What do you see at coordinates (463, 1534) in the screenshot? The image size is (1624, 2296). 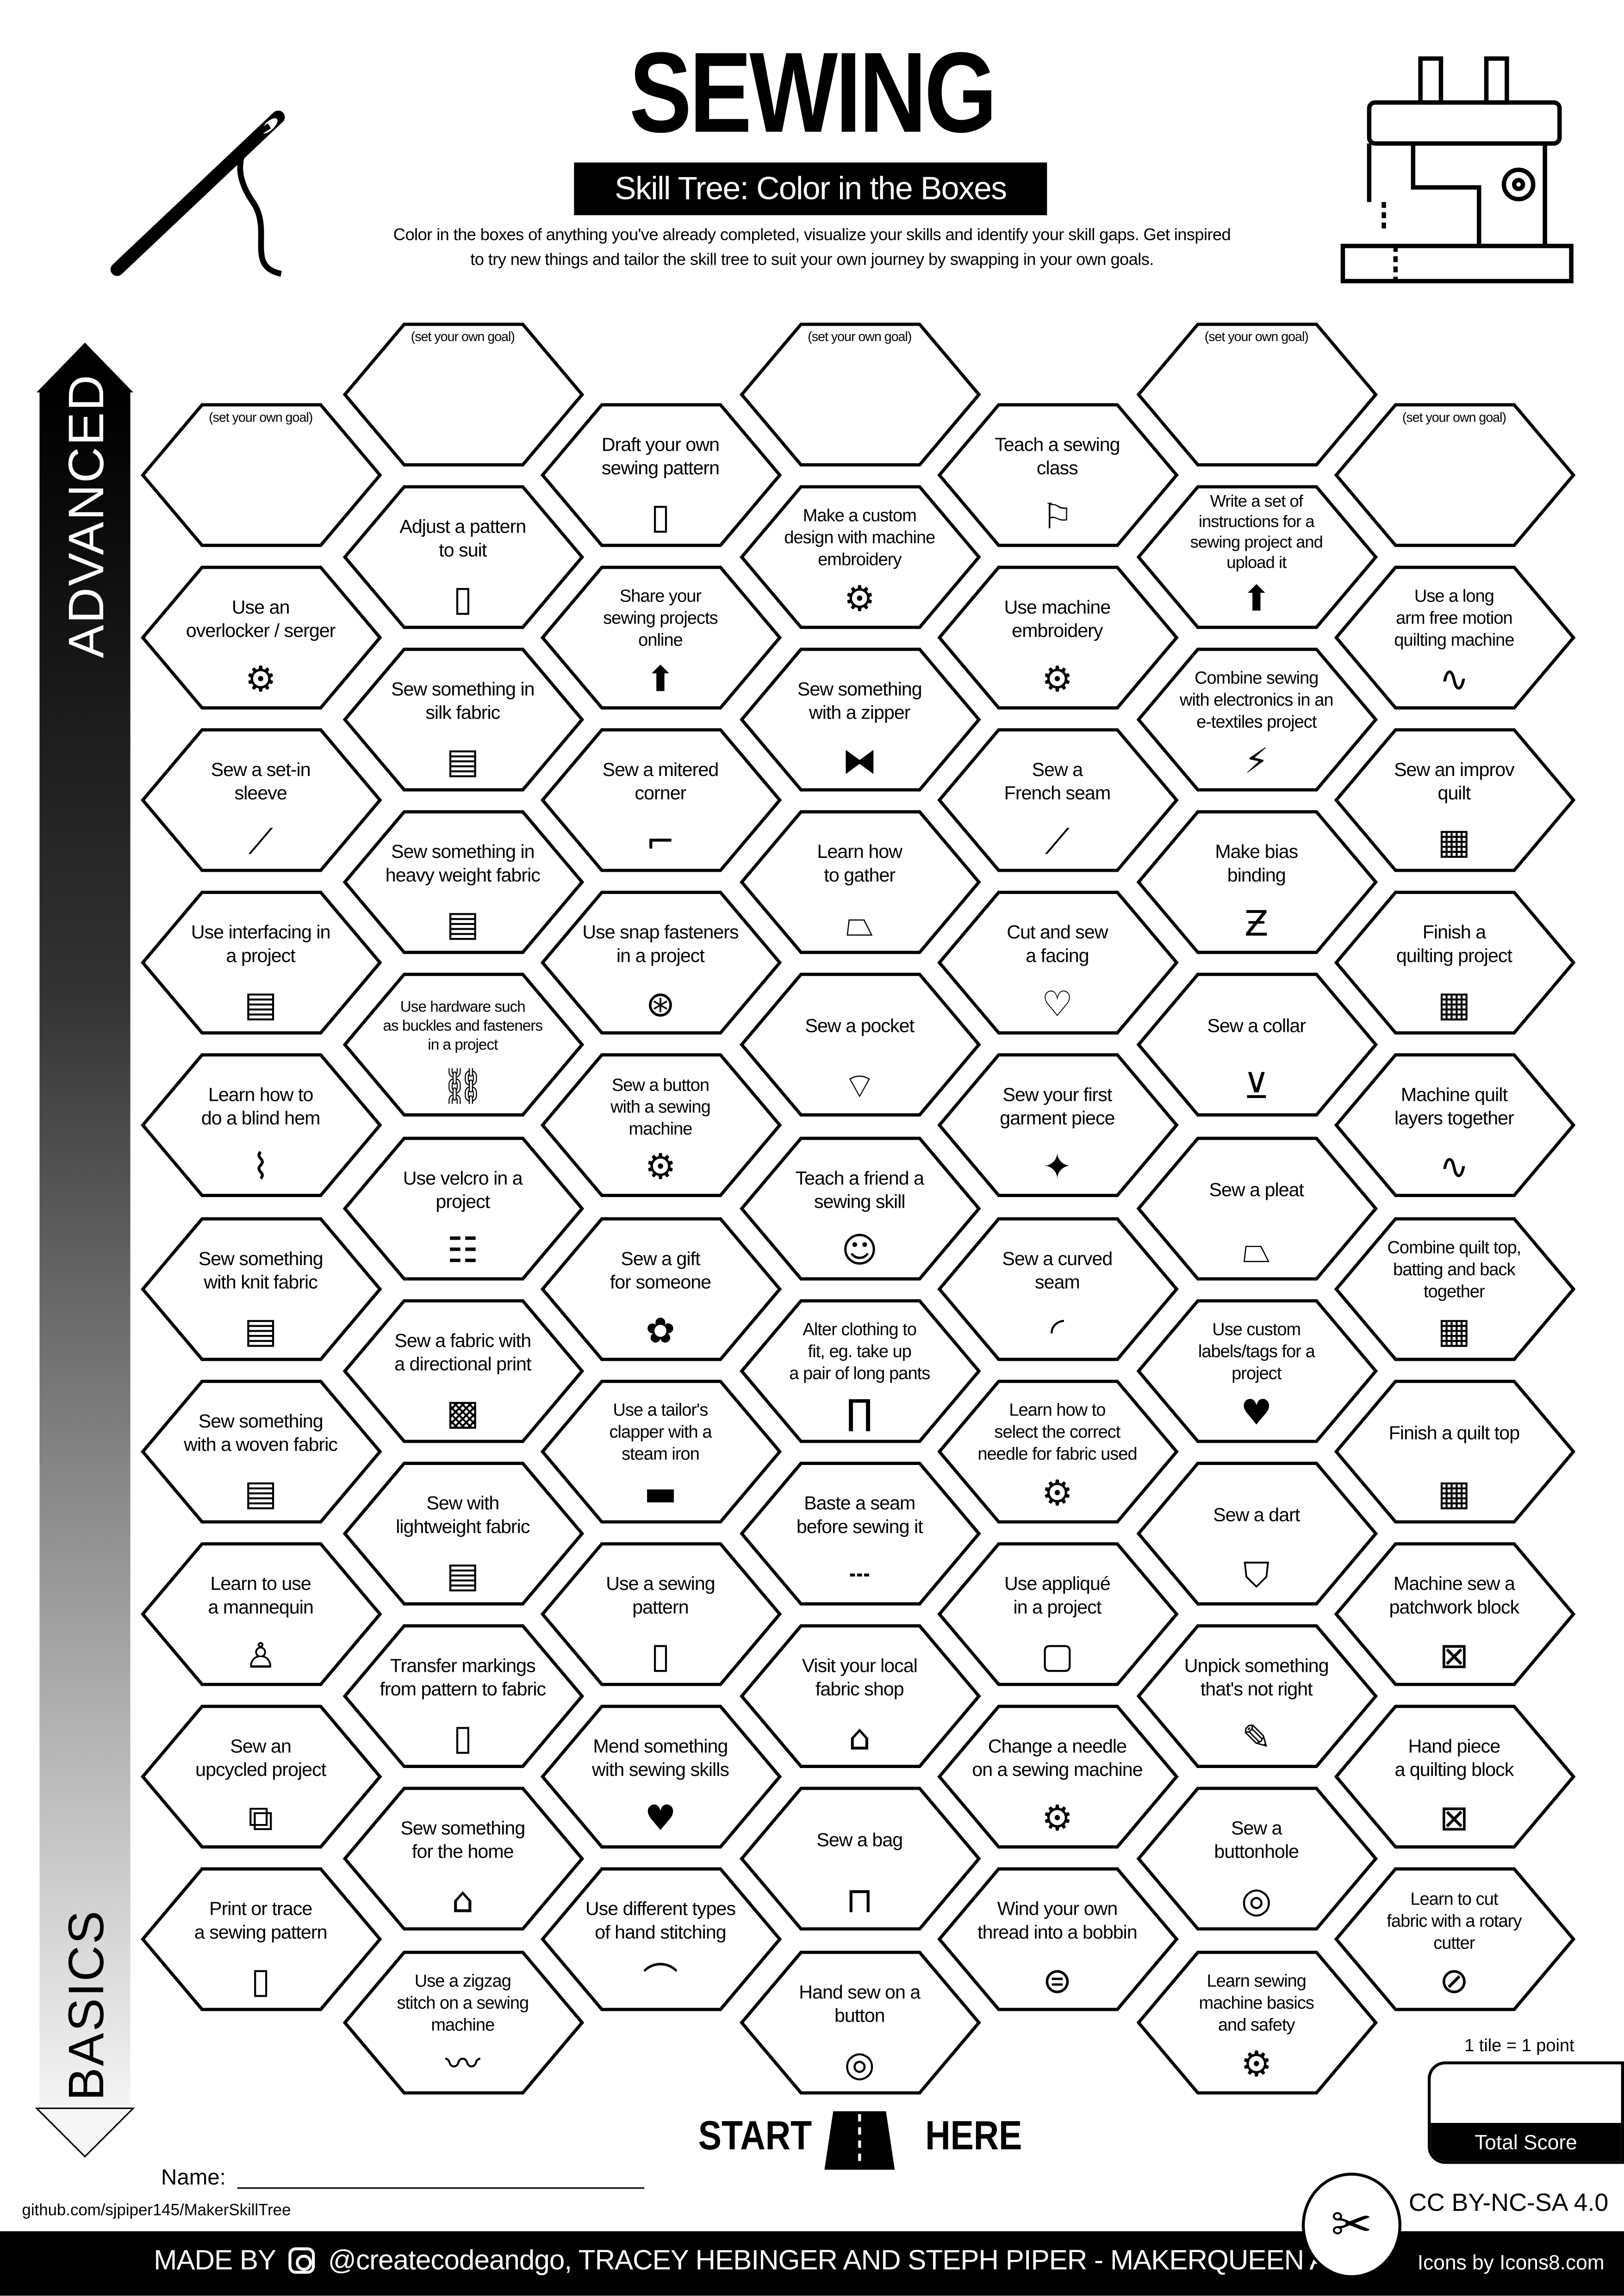 I see `skill-tile: Sew with lightweight fabric ▤` at bounding box center [463, 1534].